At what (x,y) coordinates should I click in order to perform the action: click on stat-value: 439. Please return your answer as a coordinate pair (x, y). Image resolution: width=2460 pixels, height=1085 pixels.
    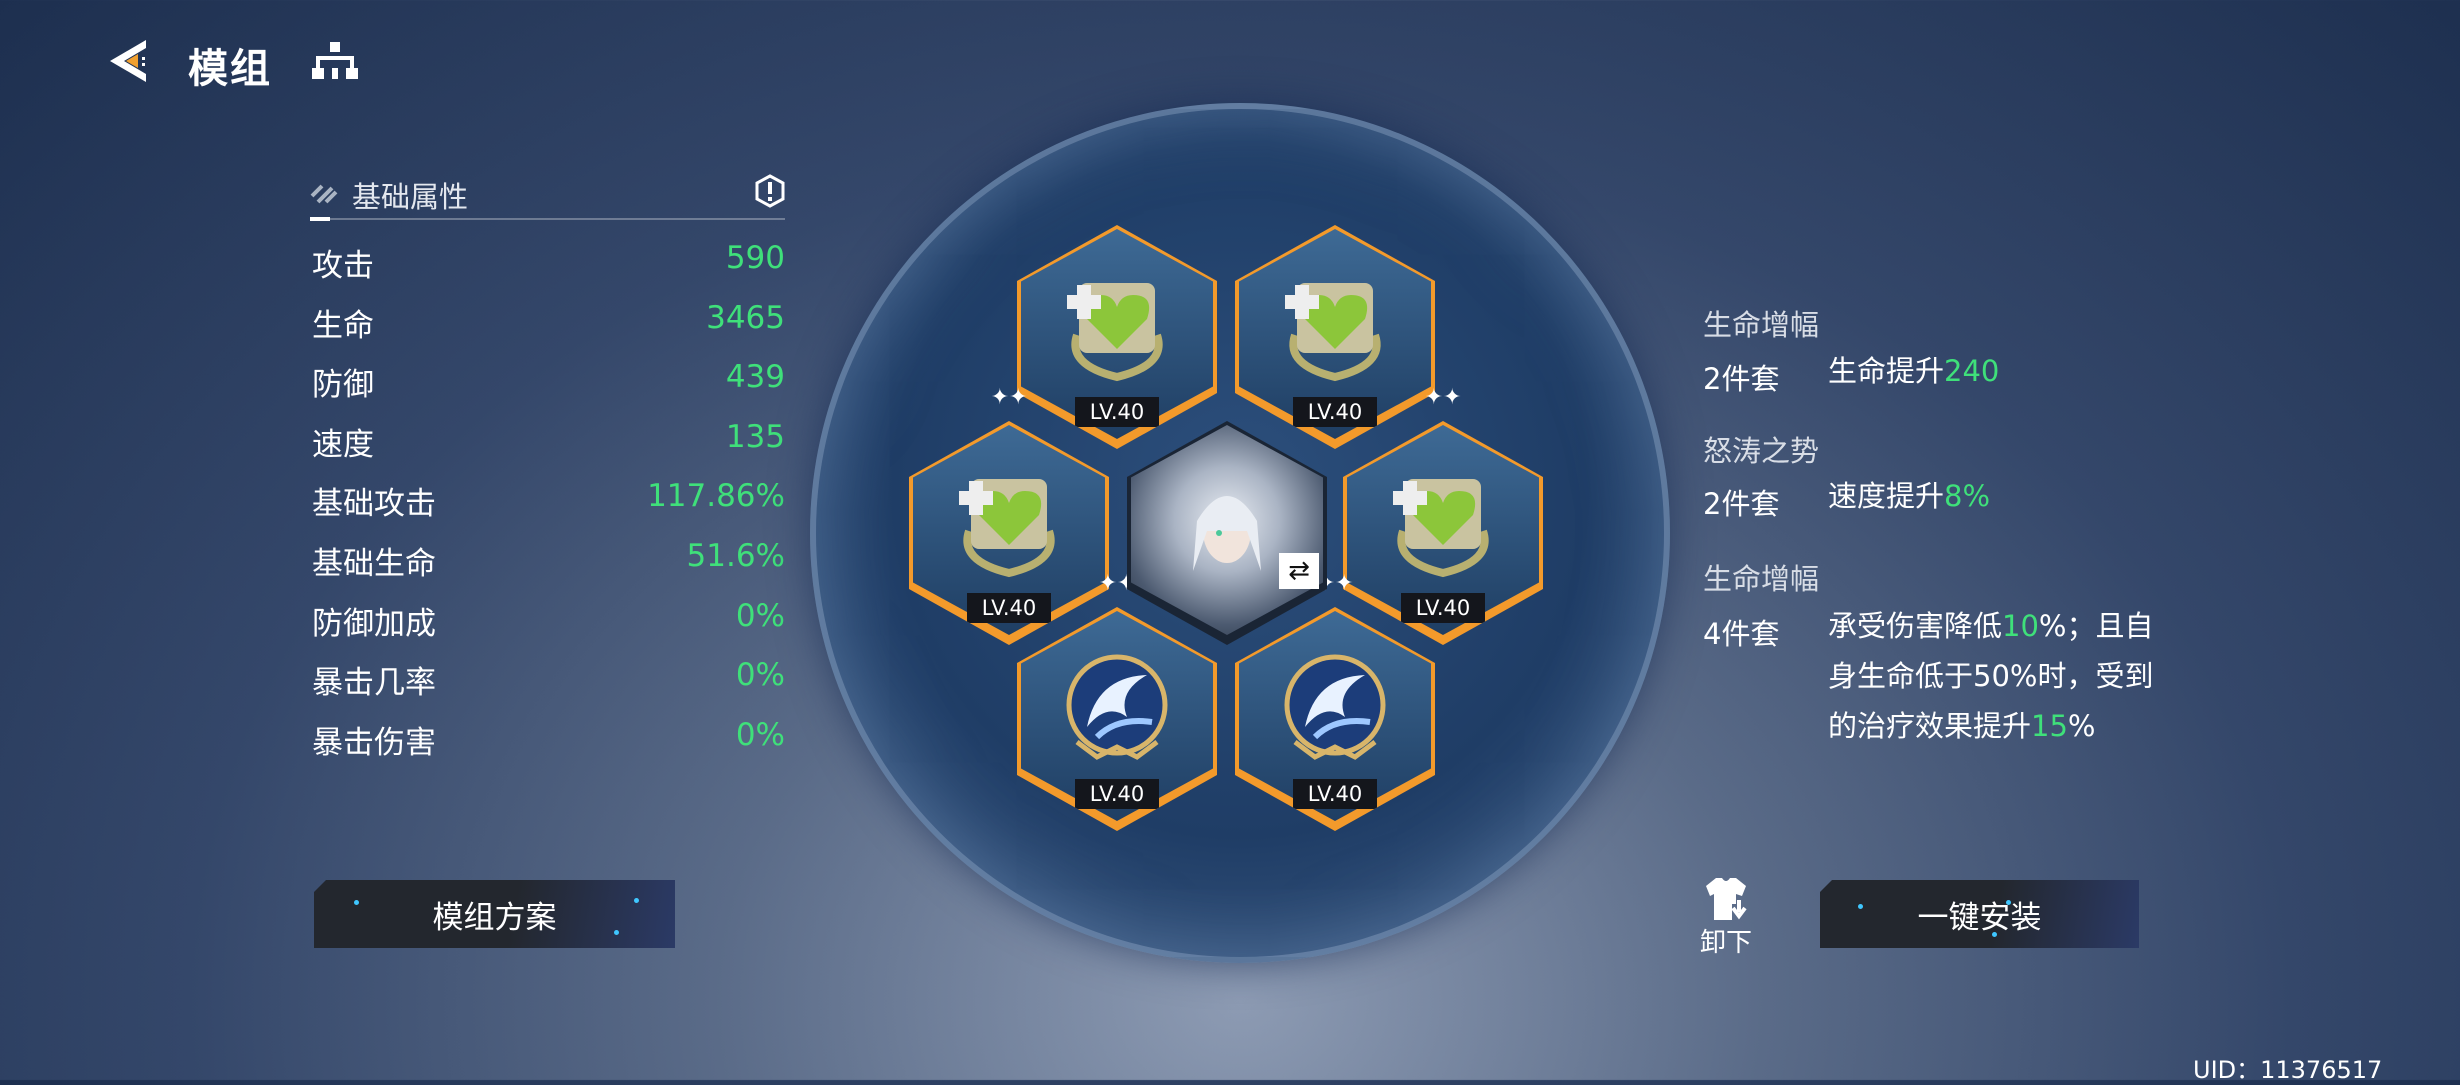
    Looking at the image, I should click on (755, 377).